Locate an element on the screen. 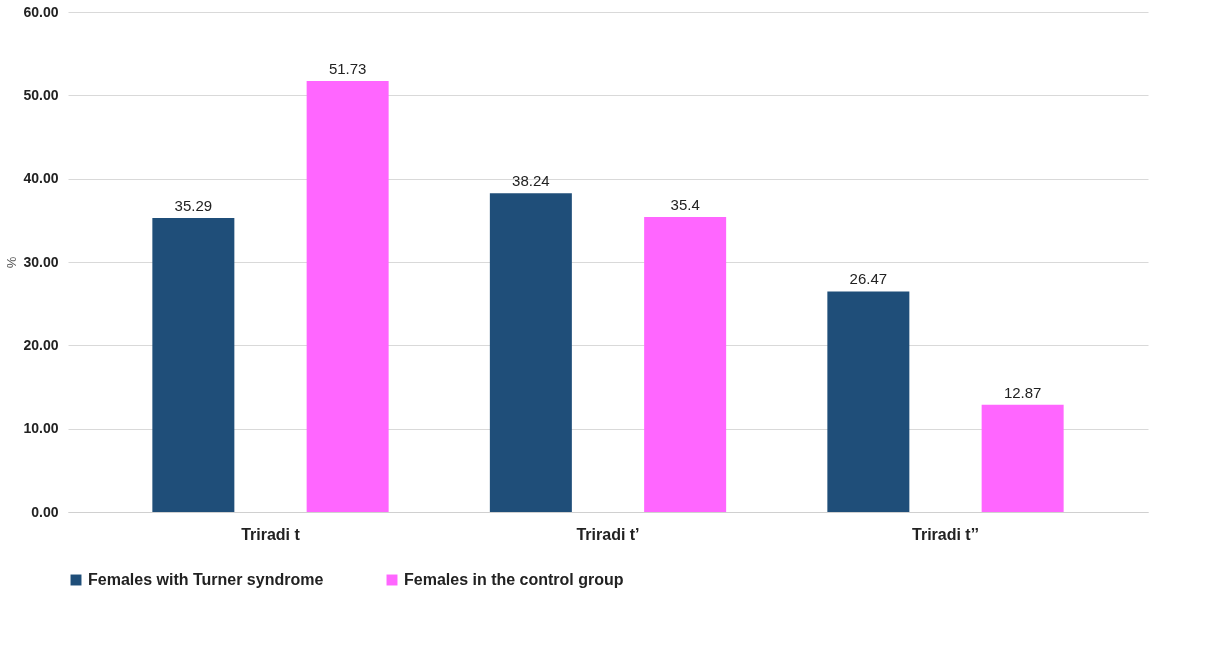 The width and height of the screenshot is (1227, 654). x-tick-label: Triradi t’’ is located at coordinates (945, 534).